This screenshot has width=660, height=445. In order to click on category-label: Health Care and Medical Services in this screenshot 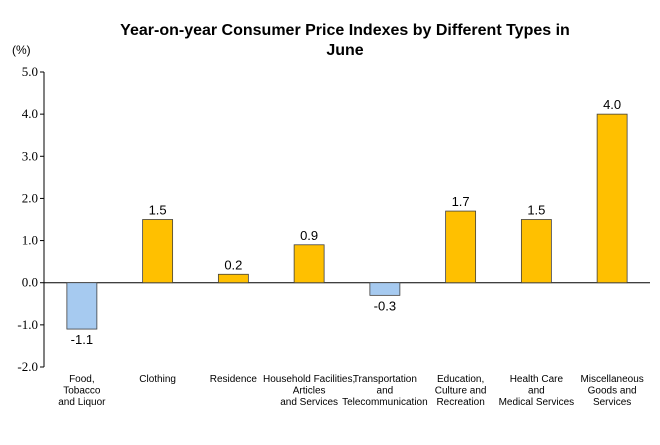, I will do `click(537, 391)`.